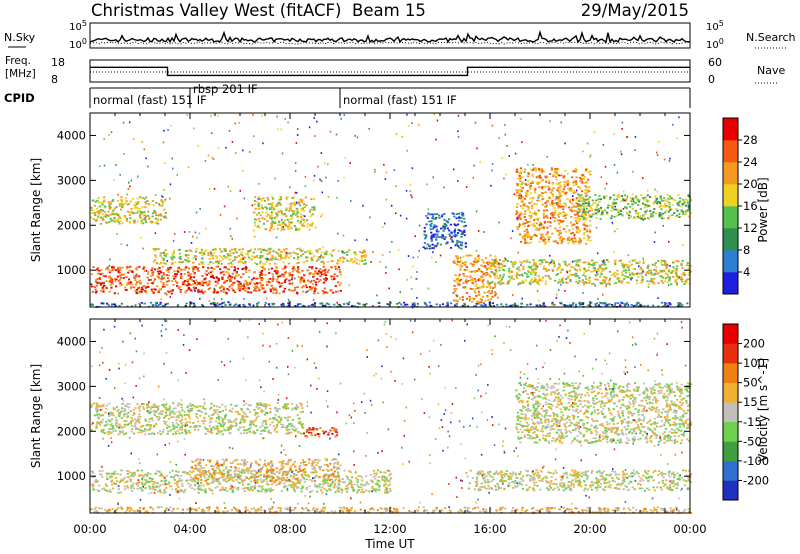  Describe the element at coordinates (635, 10) in the screenshot. I see `date-title: 29/May/2015` at that location.